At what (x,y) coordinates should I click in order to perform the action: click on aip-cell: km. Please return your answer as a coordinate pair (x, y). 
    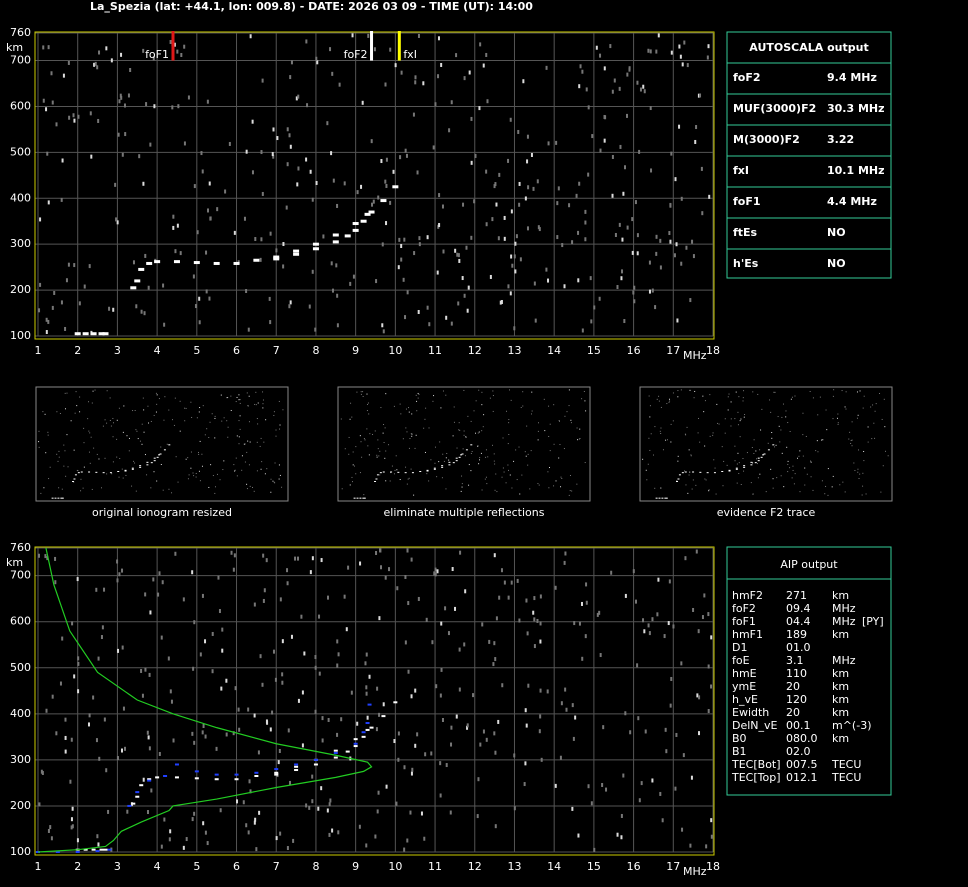
    Looking at the image, I should click on (840, 699).